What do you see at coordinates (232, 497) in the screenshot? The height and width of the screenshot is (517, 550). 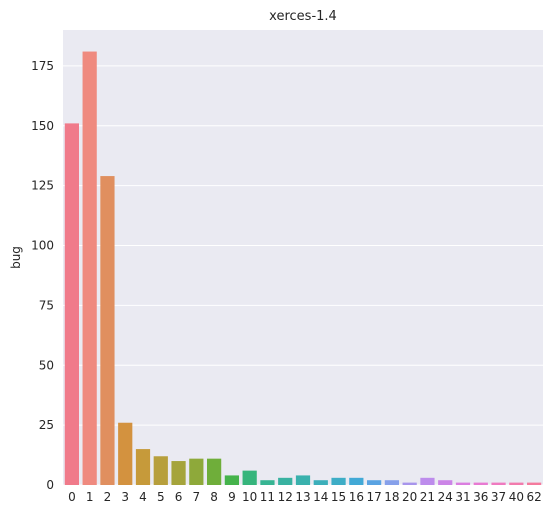 I see `x-tick-label: 9` at bounding box center [232, 497].